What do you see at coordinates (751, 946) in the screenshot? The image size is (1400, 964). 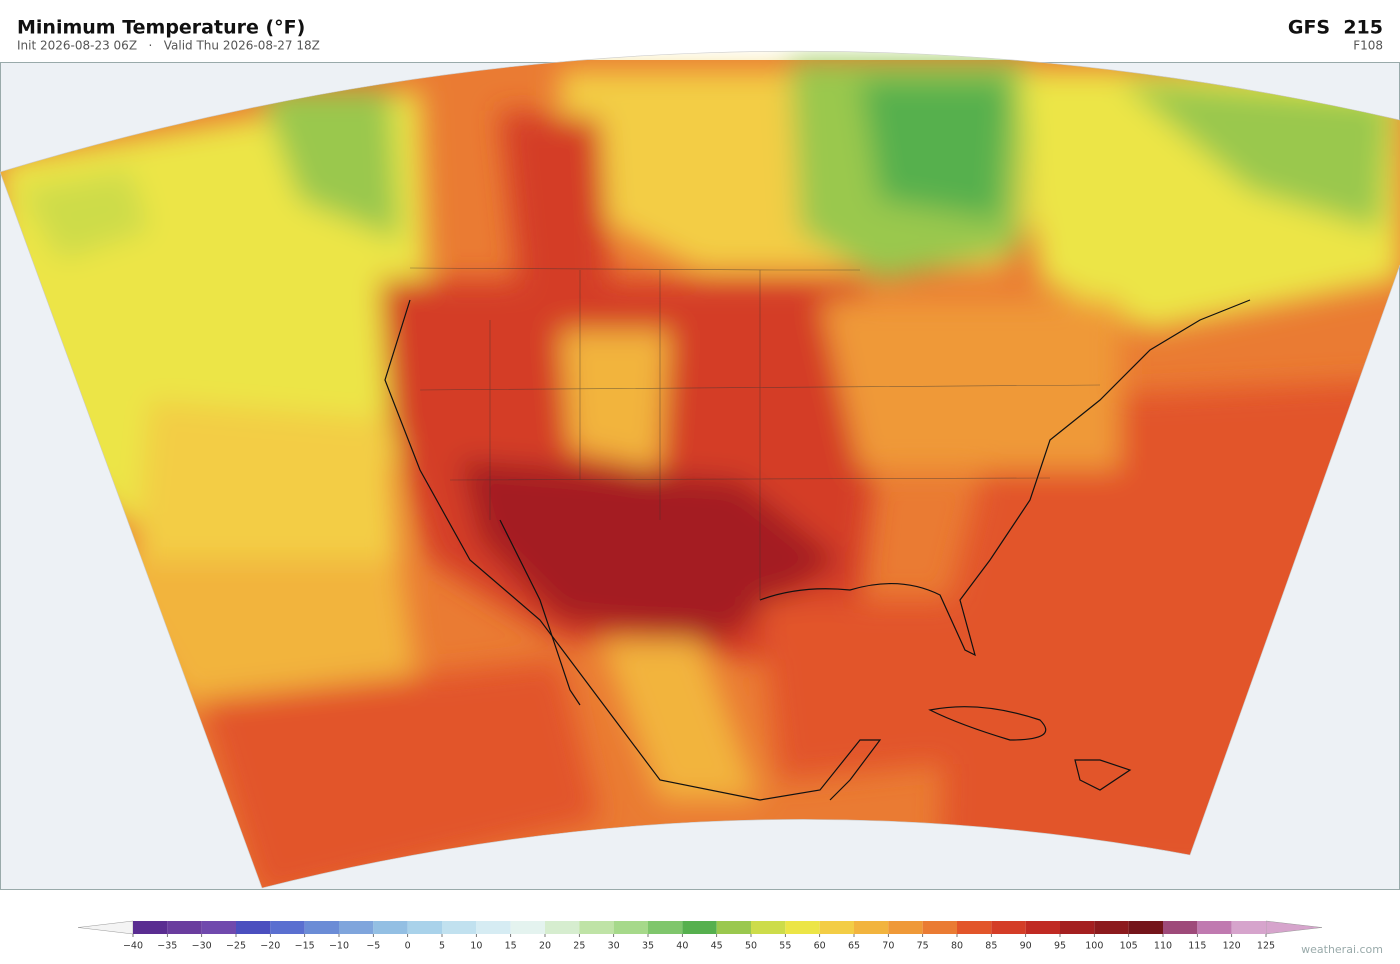 I see `colorbar-tick-label: 50` at bounding box center [751, 946].